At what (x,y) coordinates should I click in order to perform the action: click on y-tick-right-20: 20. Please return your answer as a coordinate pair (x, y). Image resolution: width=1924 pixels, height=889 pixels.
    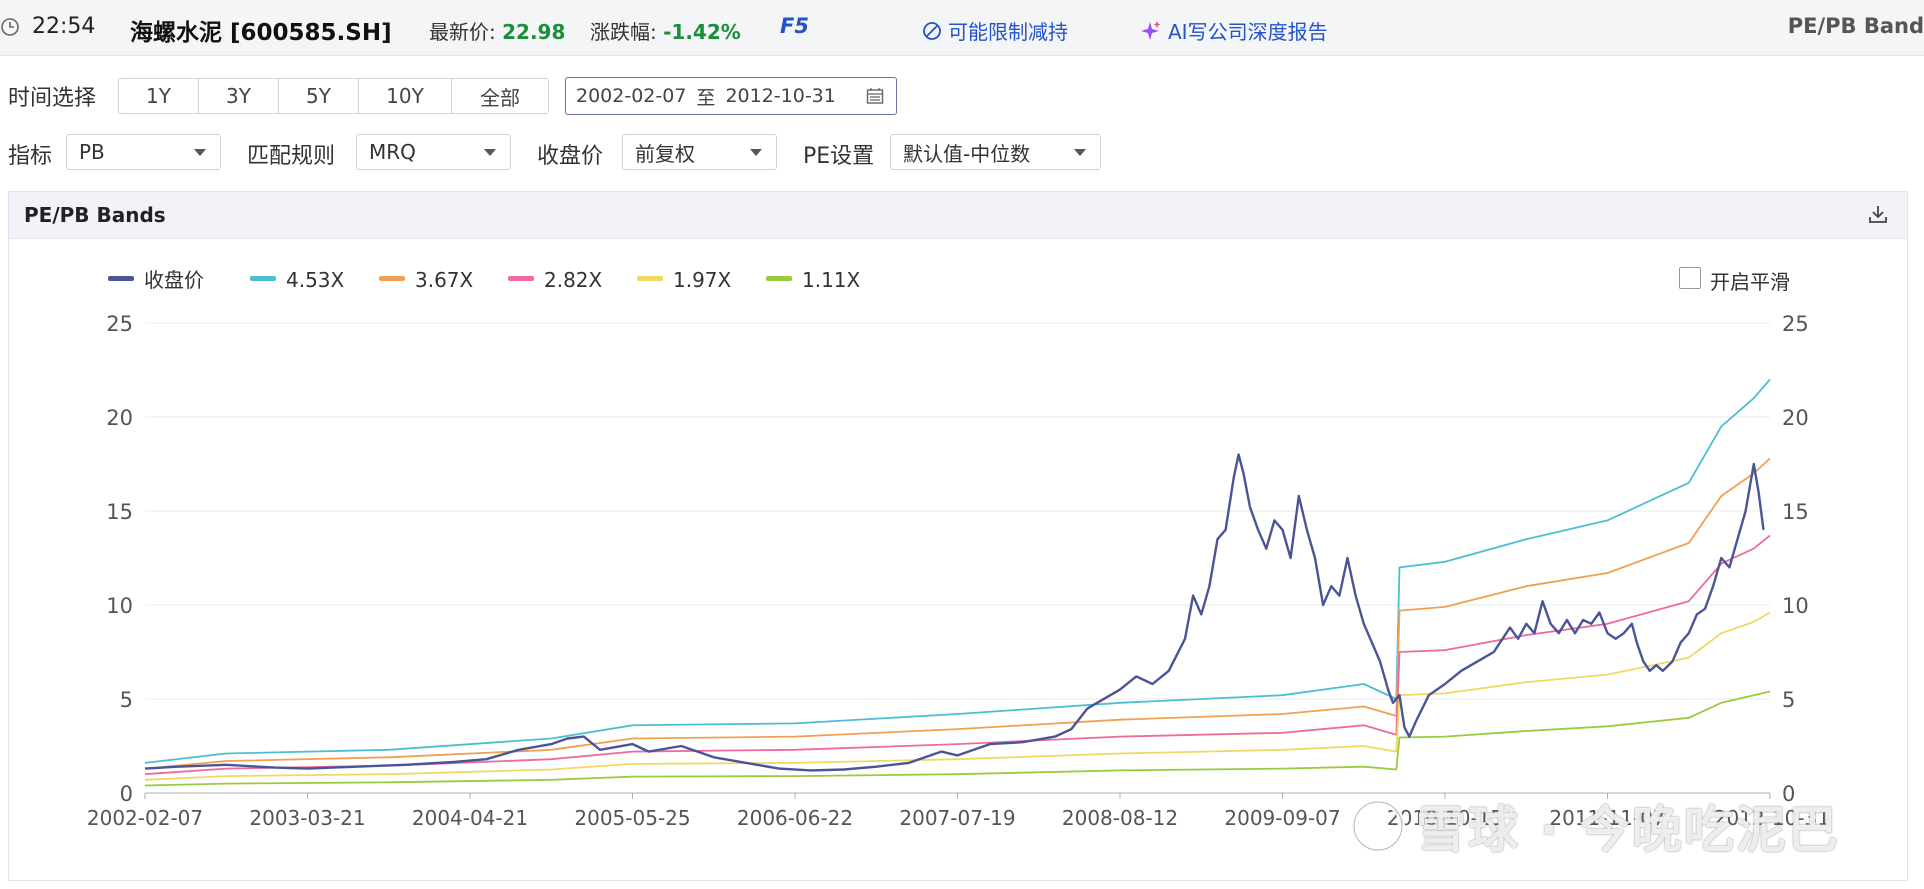
    Looking at the image, I should click on (1795, 418).